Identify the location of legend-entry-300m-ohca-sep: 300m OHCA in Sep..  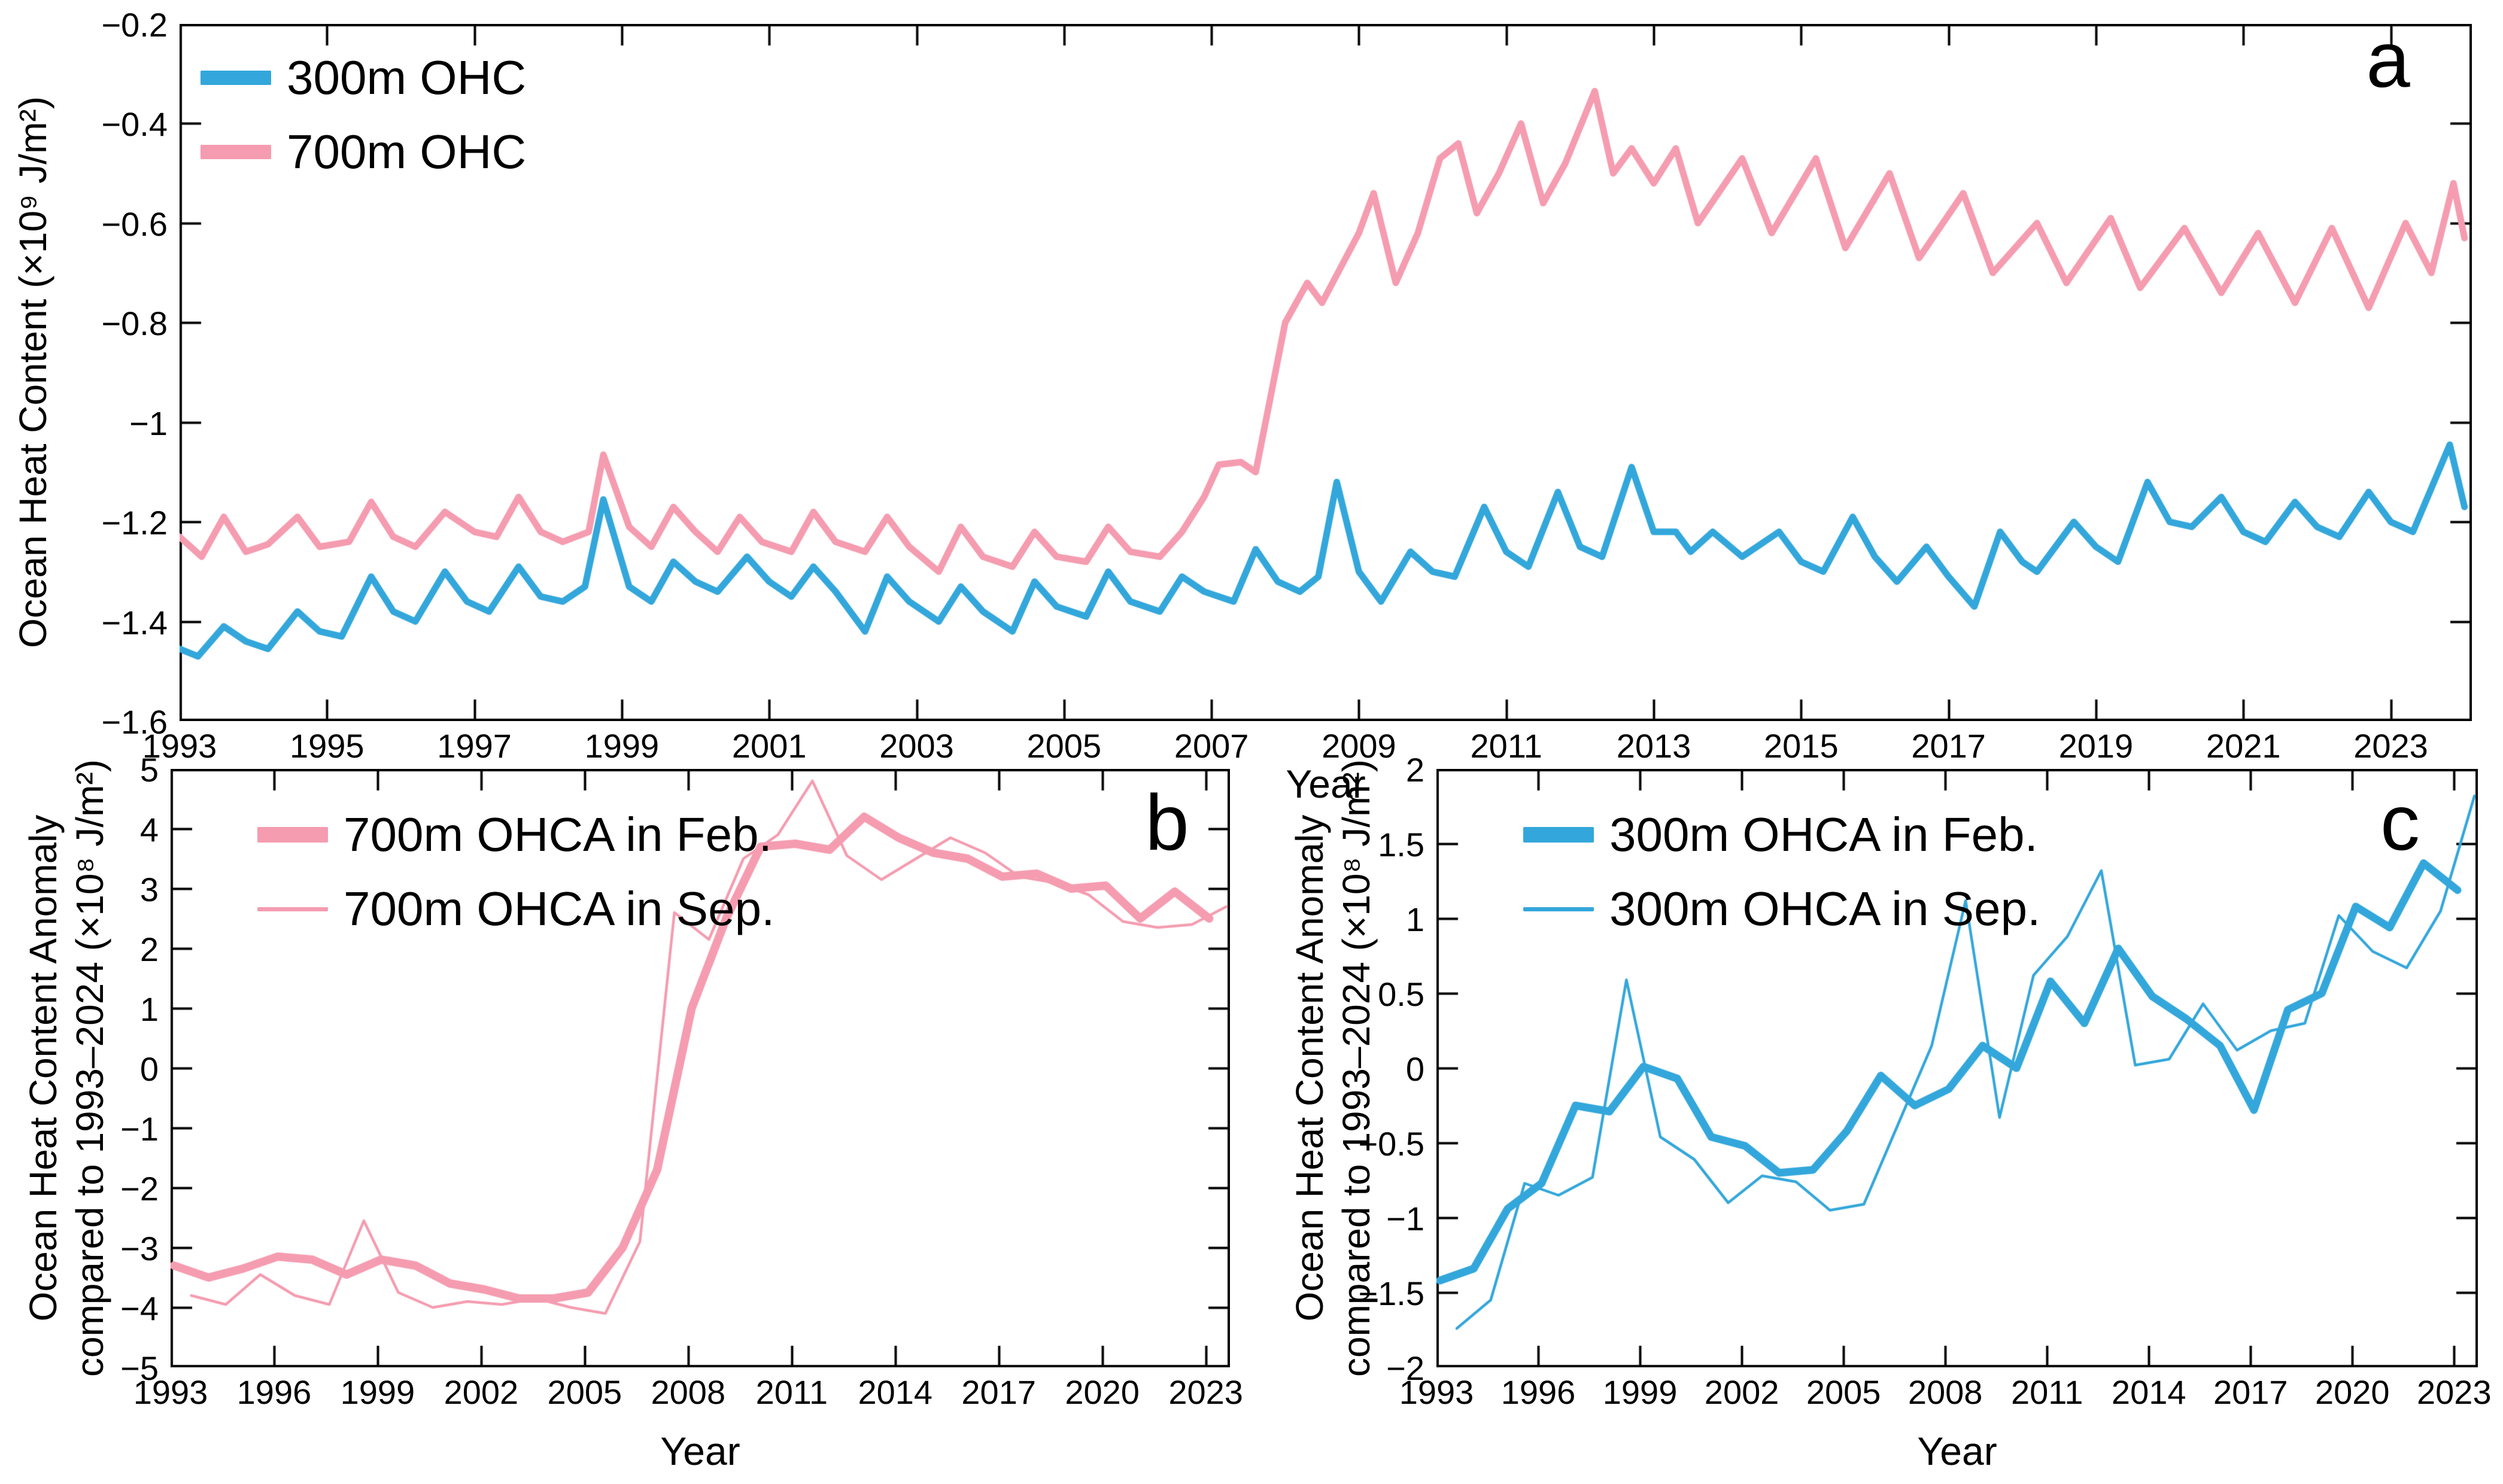
(1782, 909).